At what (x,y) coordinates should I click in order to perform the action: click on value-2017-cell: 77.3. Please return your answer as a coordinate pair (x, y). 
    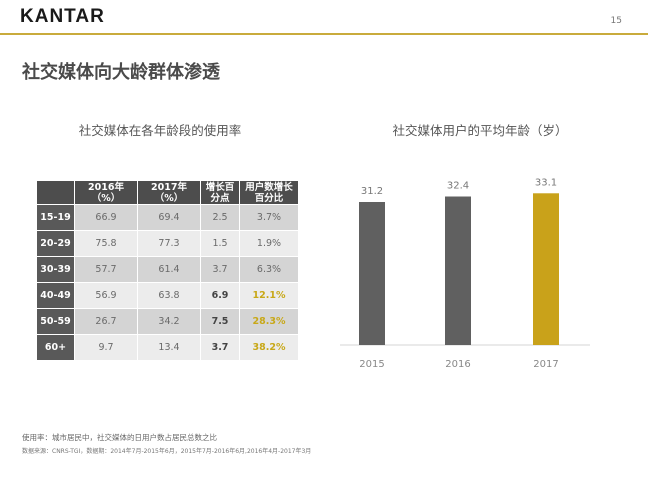
    Looking at the image, I should click on (169, 243).